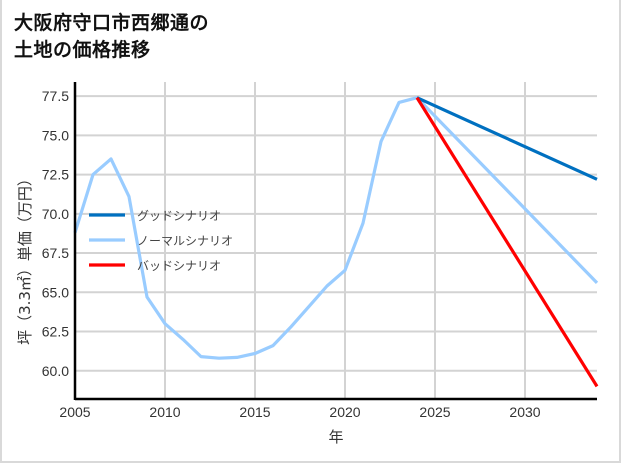 The image size is (621, 465). Describe the element at coordinates (25, 258) in the screenshot. I see `y-axis-label: 坪（3.3㎡）単価（万円）` at that location.